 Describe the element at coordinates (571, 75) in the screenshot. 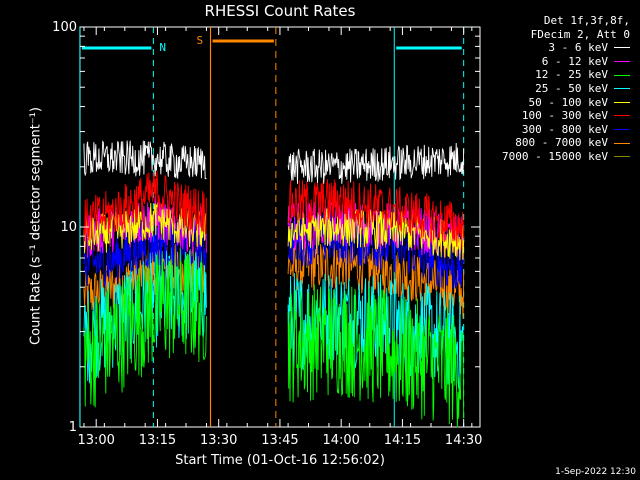

I see `legend-label: 12 - 25 keV` at that location.